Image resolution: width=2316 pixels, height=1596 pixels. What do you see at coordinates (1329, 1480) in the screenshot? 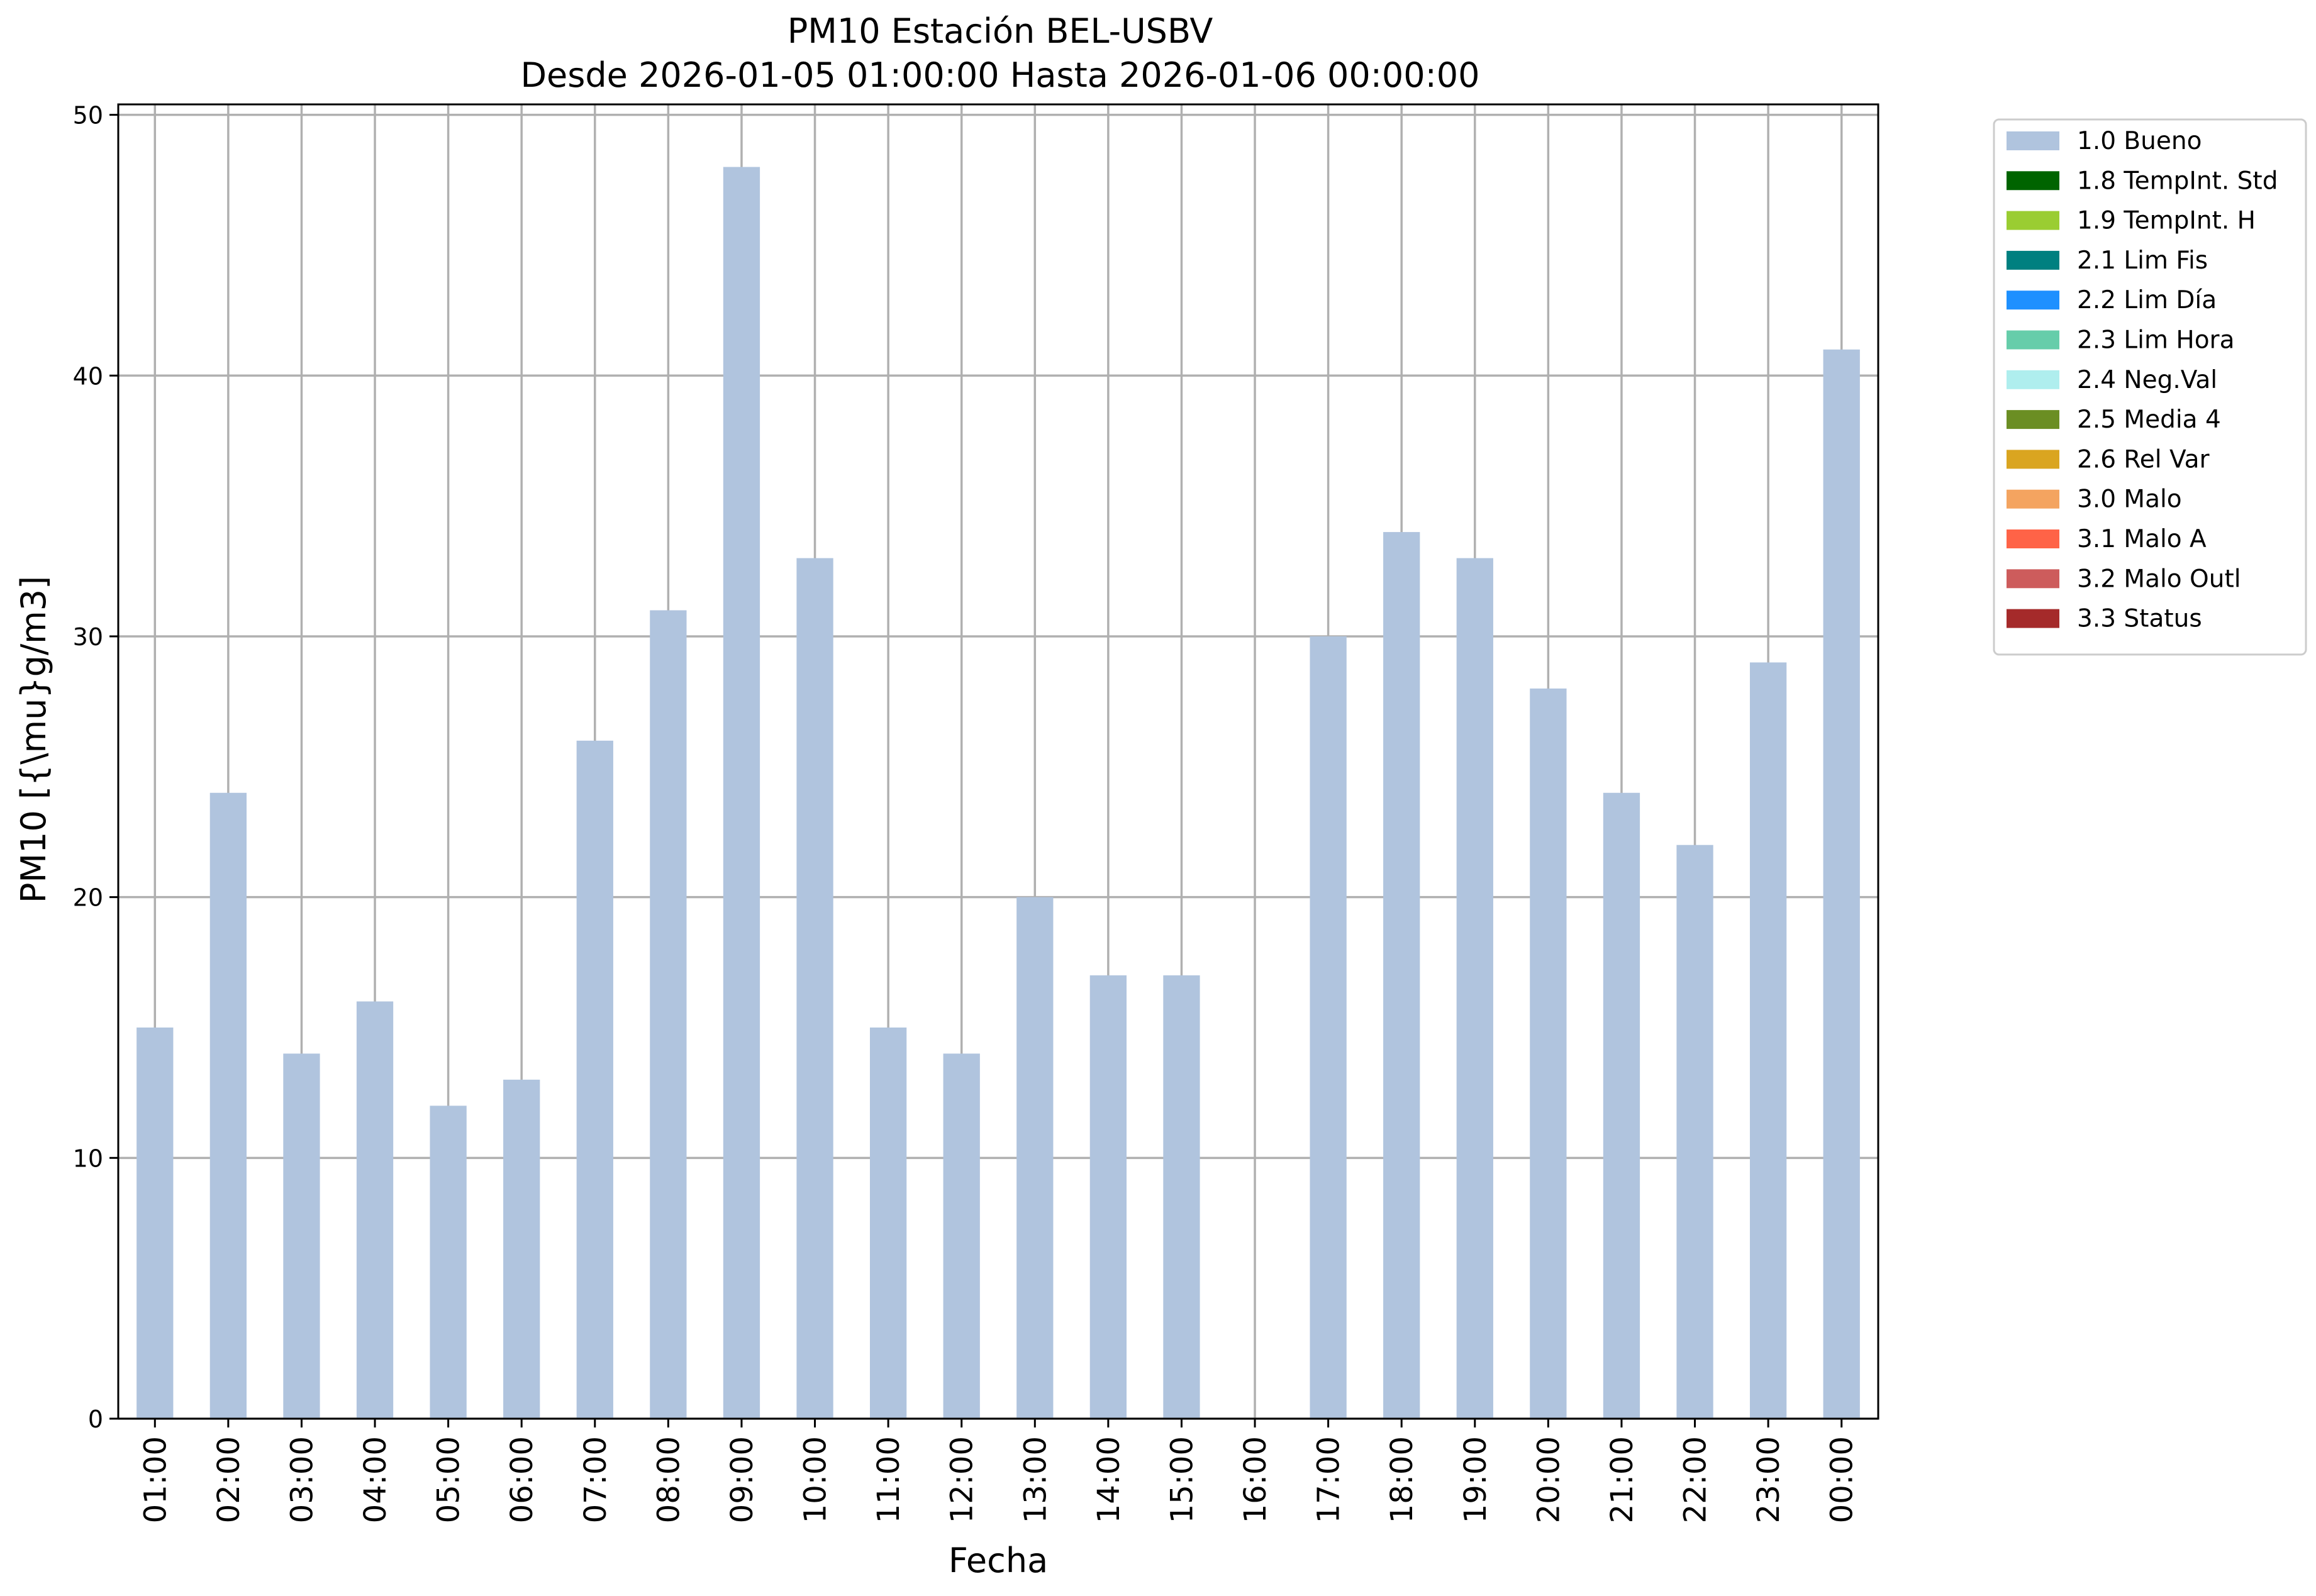
I see `x-tick-label: 17:00` at bounding box center [1329, 1480].